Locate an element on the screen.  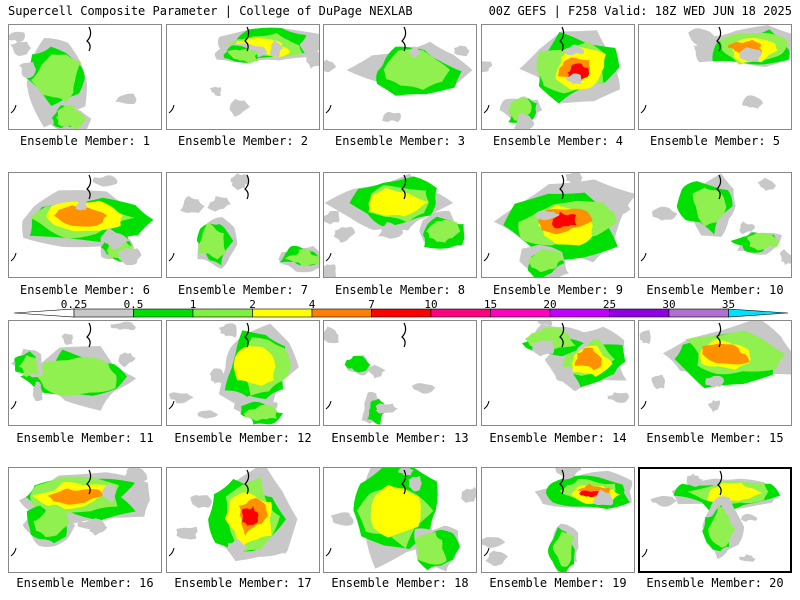
ensemble-member-caption: Ensemble Member: 9 is located at coordinates (558, 290).